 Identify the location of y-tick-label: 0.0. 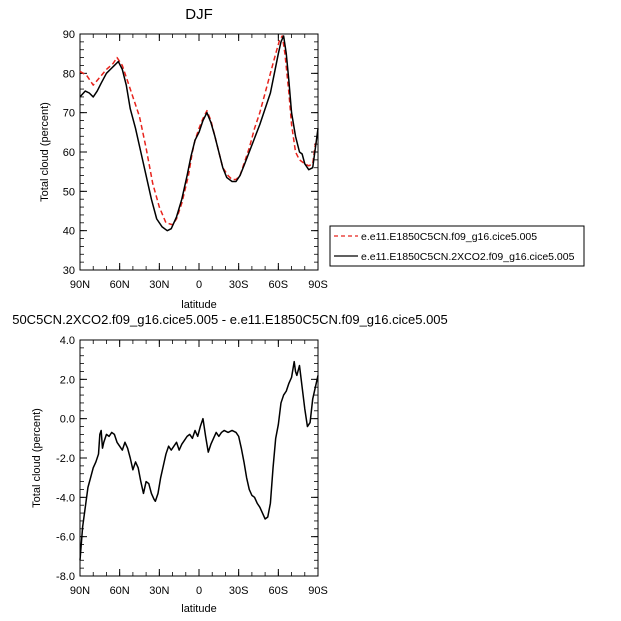
(67, 420).